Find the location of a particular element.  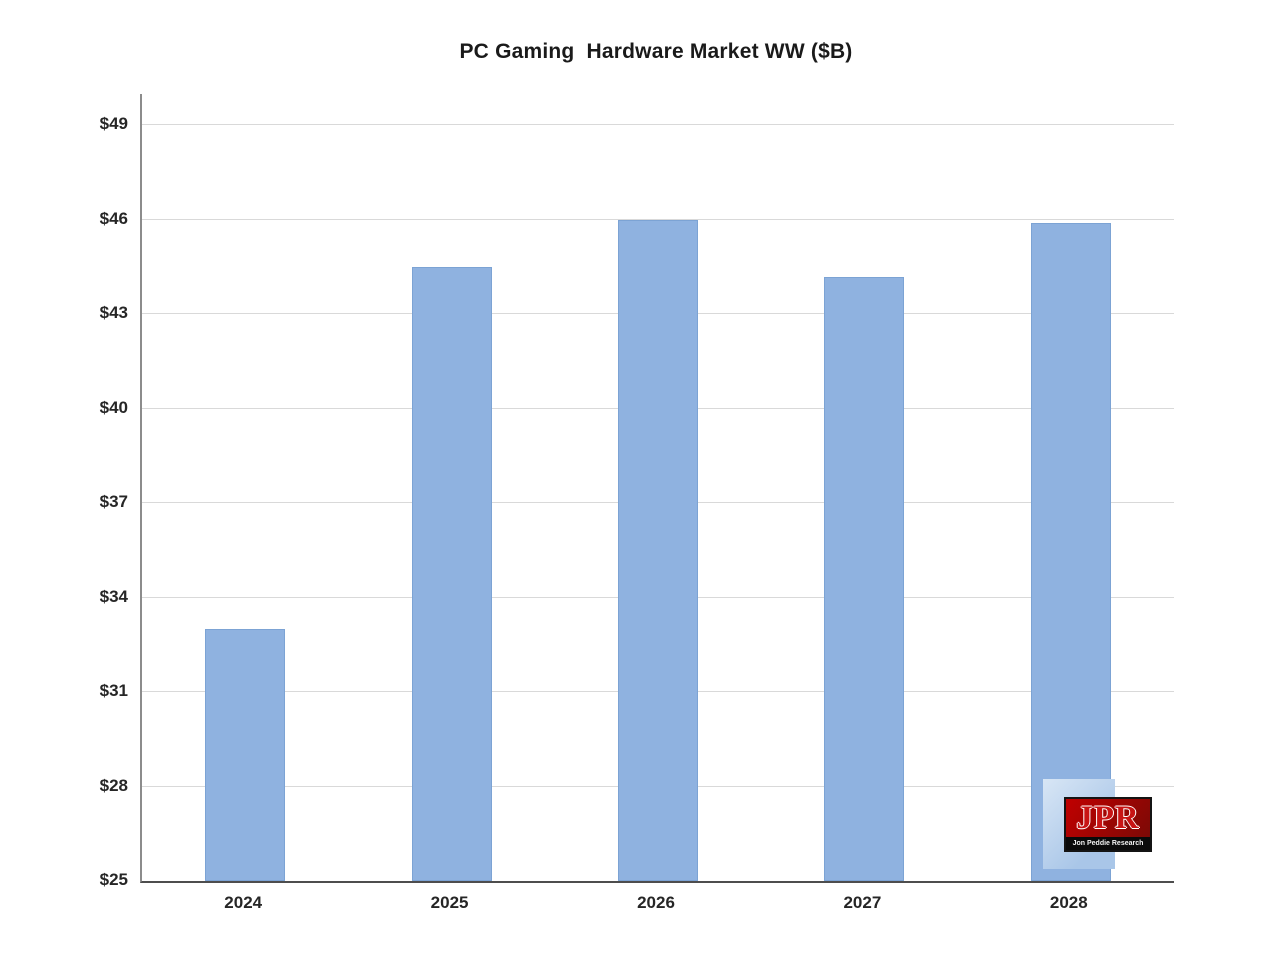

x-tick-label-2024: 2024 is located at coordinates (243, 902).